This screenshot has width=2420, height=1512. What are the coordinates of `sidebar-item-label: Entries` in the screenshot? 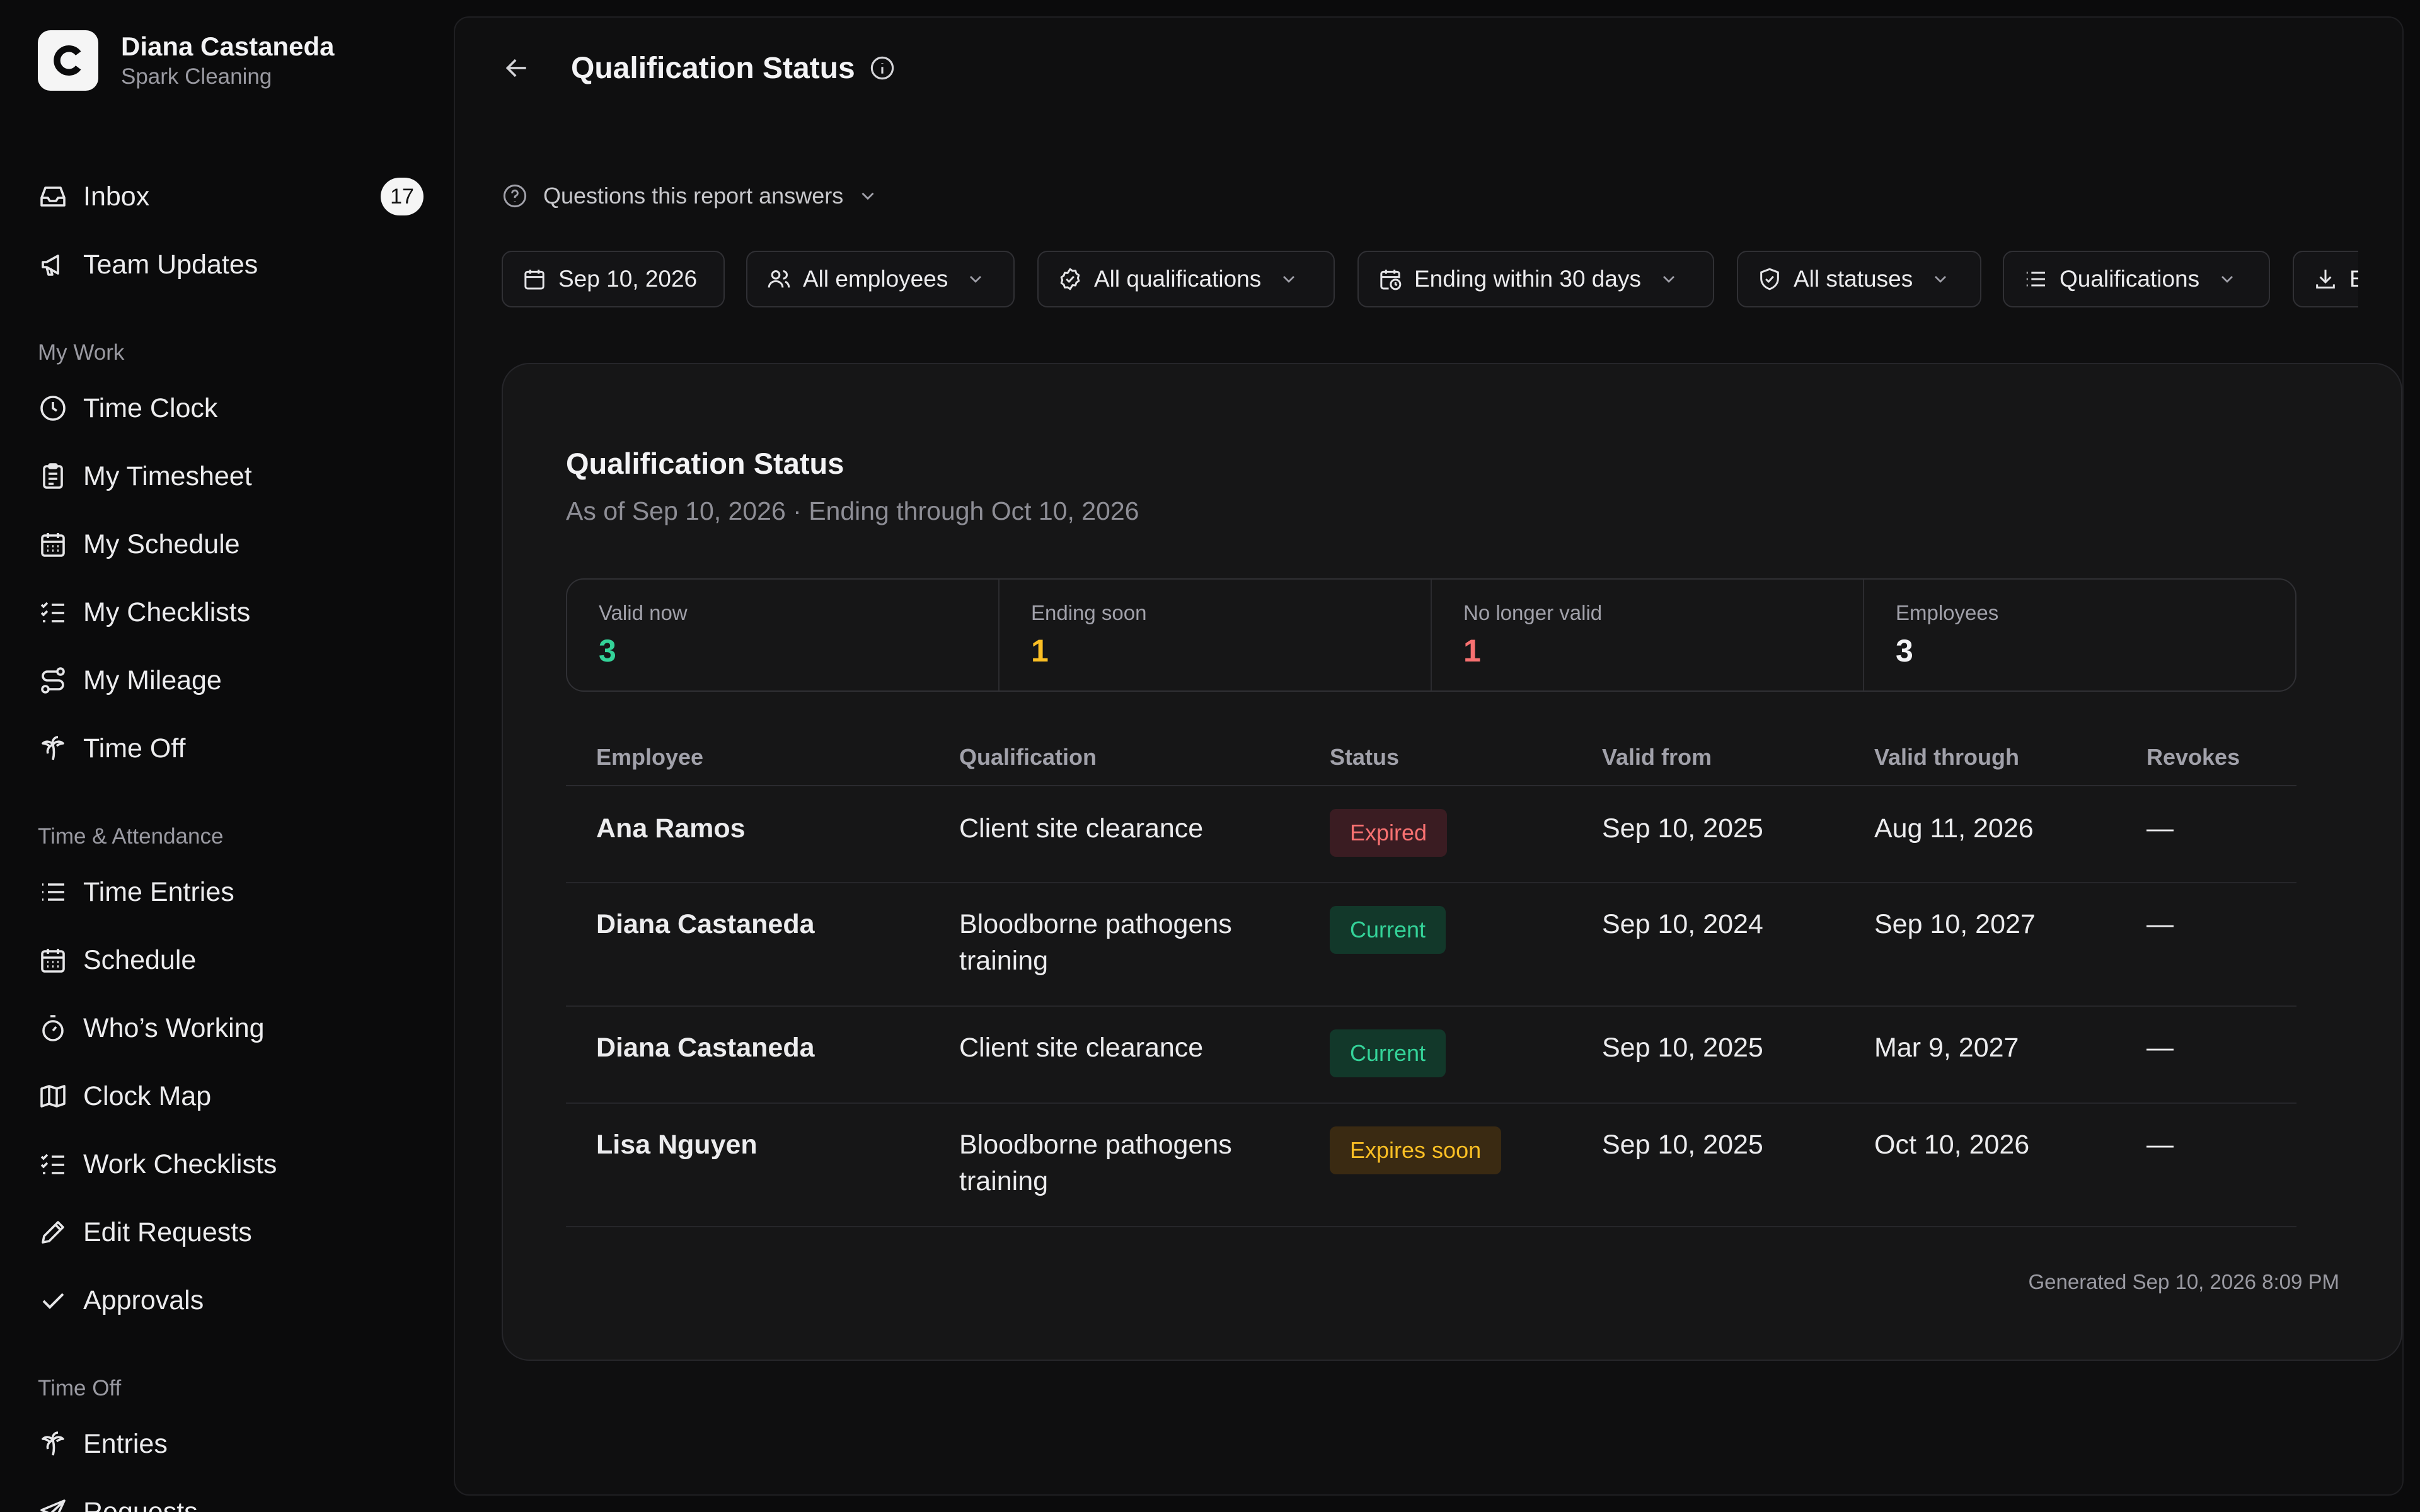 It's located at (126, 1443).